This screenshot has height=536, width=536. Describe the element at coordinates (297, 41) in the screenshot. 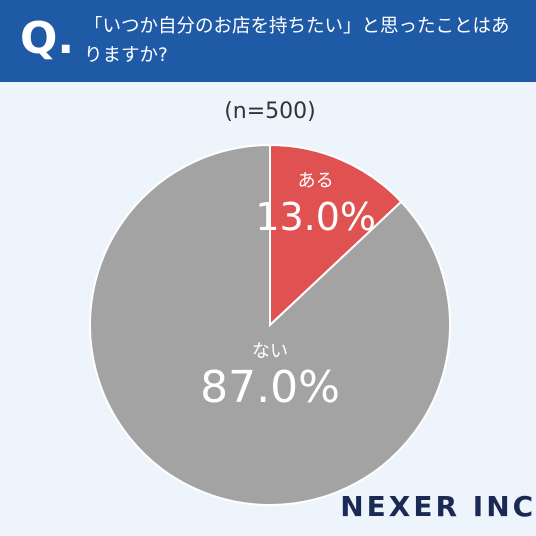

I see `chart-title: 「いつか自分のお店を持ちたい」と思ったことはありますか?` at that location.